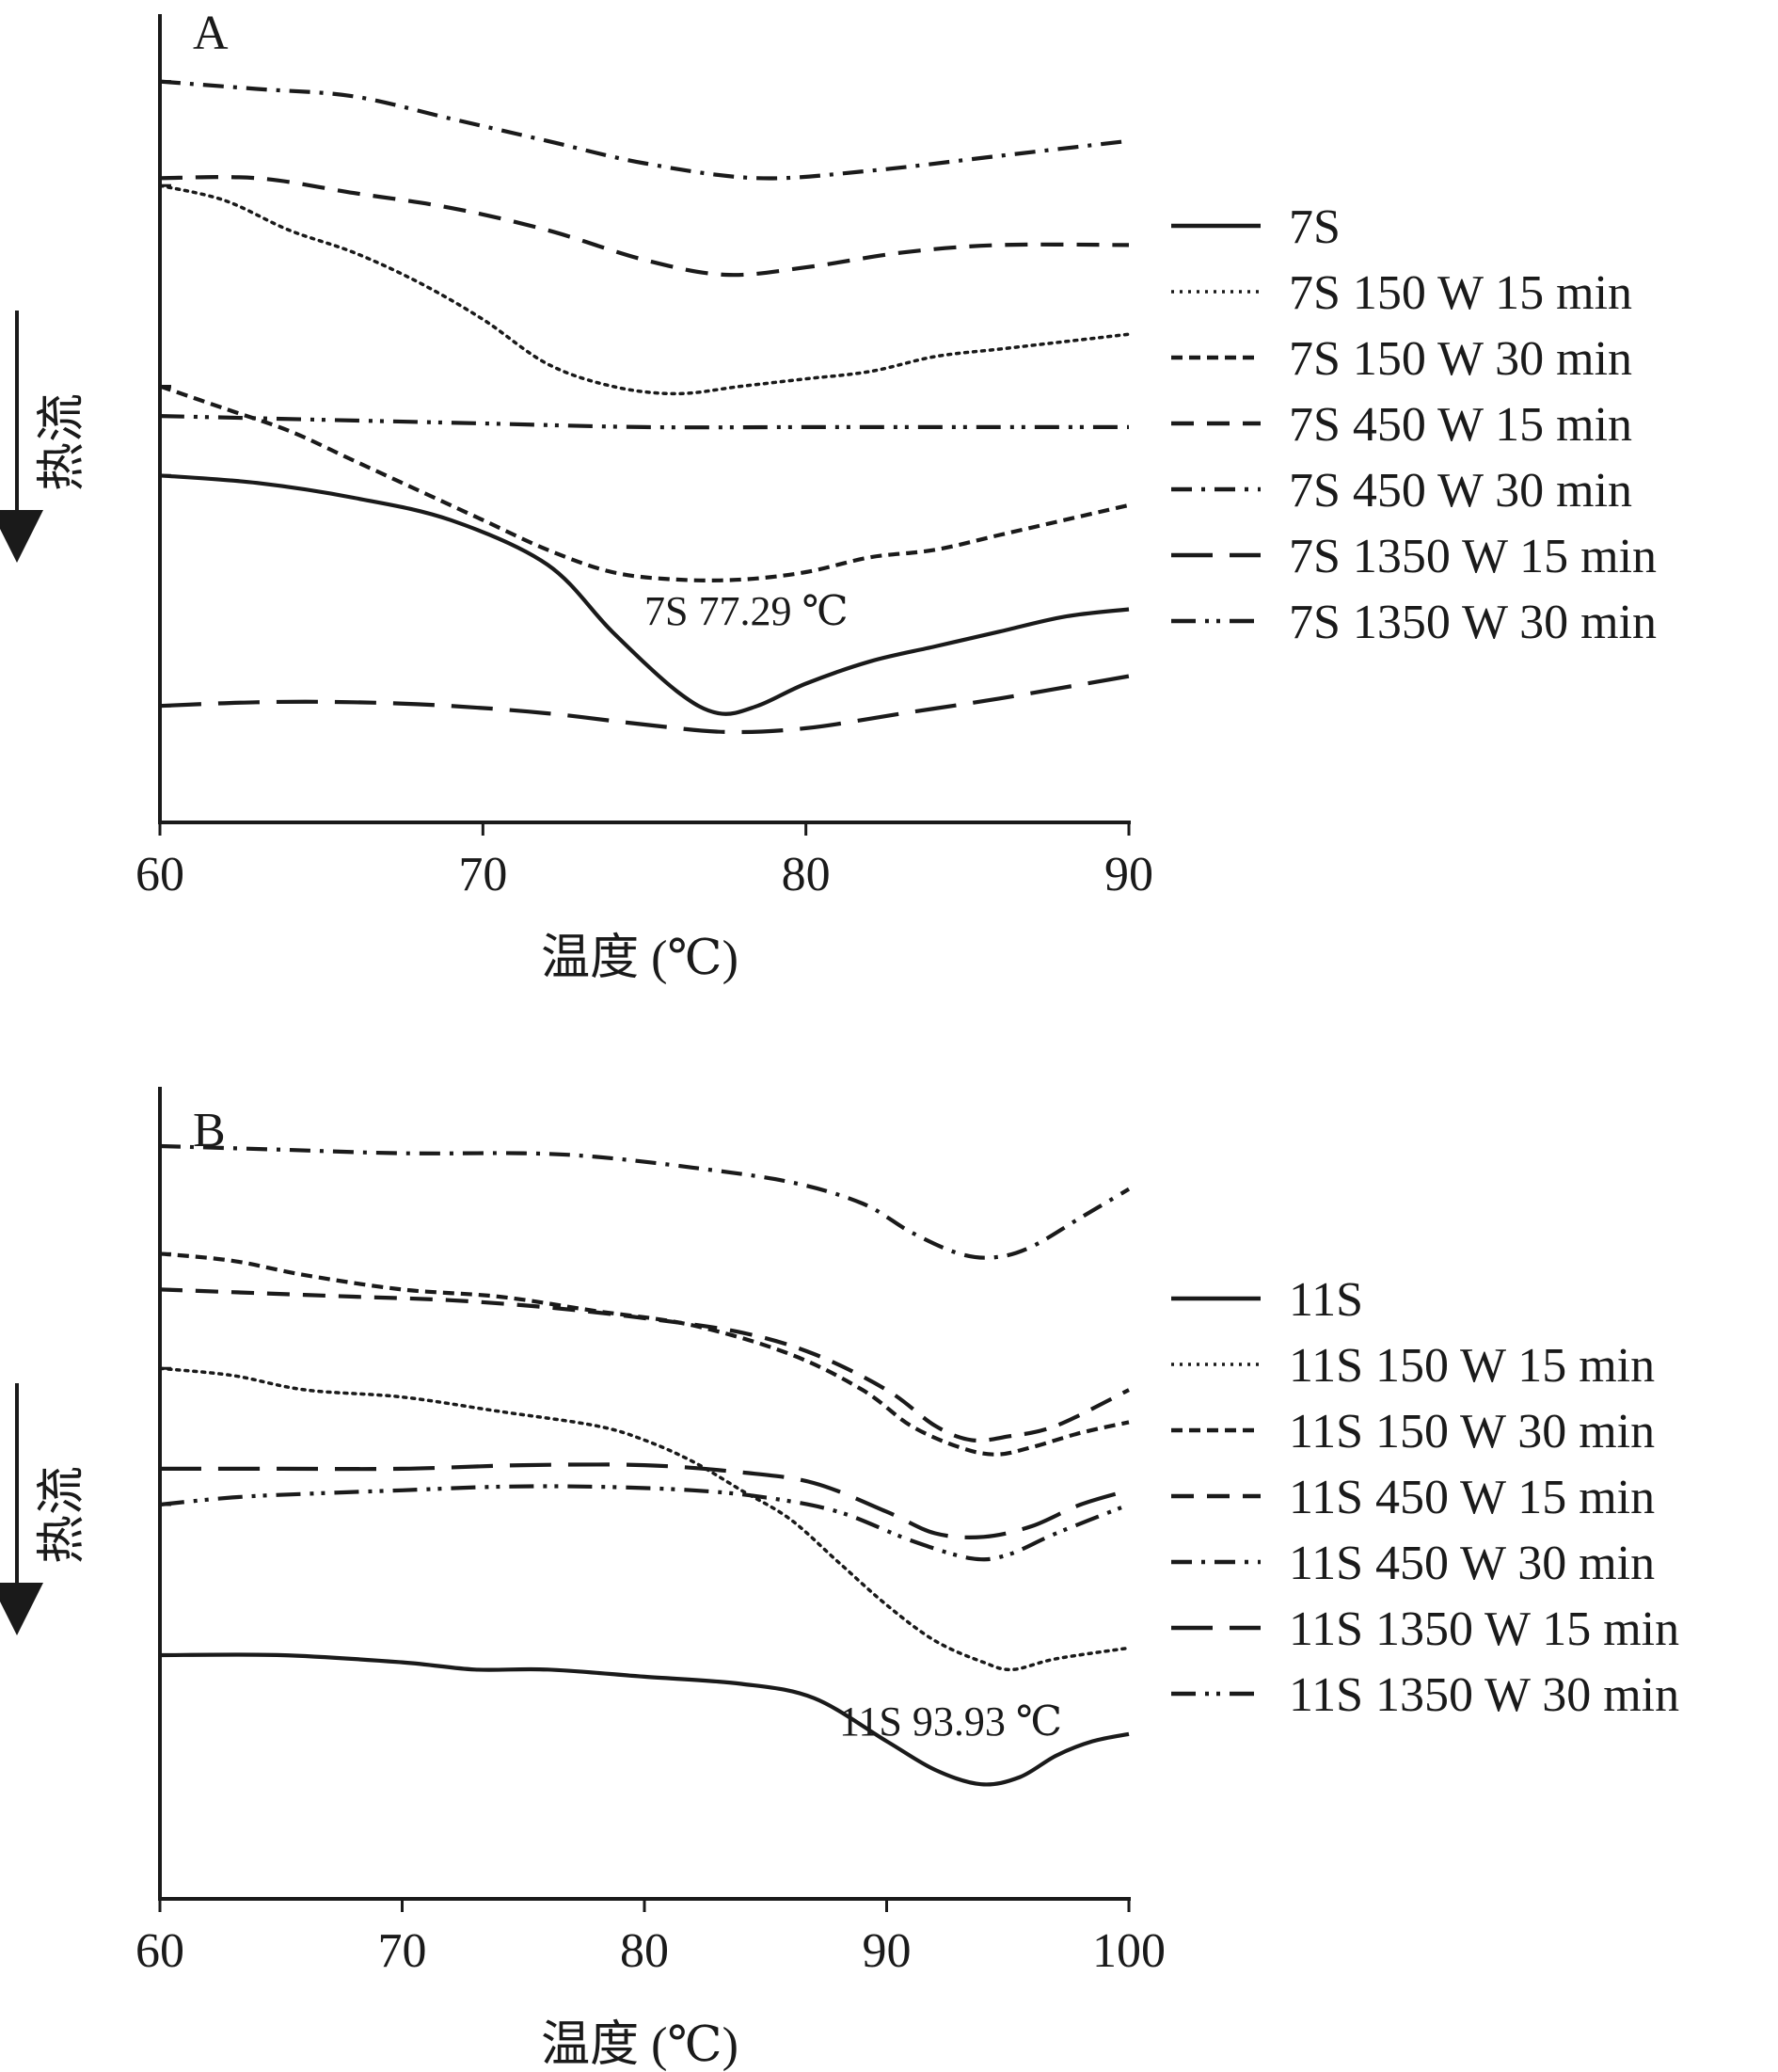 Image resolution: width=1778 pixels, height=2072 pixels. Describe the element at coordinates (1472, 1431) in the screenshot. I see `legend-label: 11S 150 W 30 min` at that location.